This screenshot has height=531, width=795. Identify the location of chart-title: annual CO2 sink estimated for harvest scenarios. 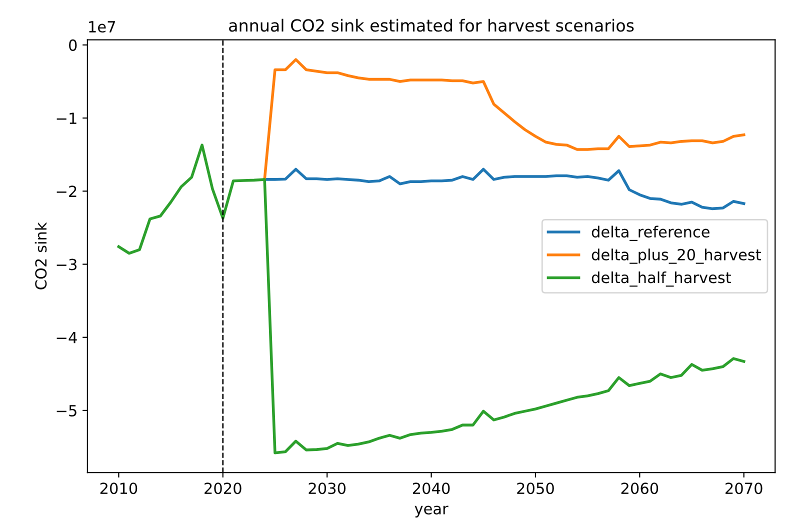
(431, 25).